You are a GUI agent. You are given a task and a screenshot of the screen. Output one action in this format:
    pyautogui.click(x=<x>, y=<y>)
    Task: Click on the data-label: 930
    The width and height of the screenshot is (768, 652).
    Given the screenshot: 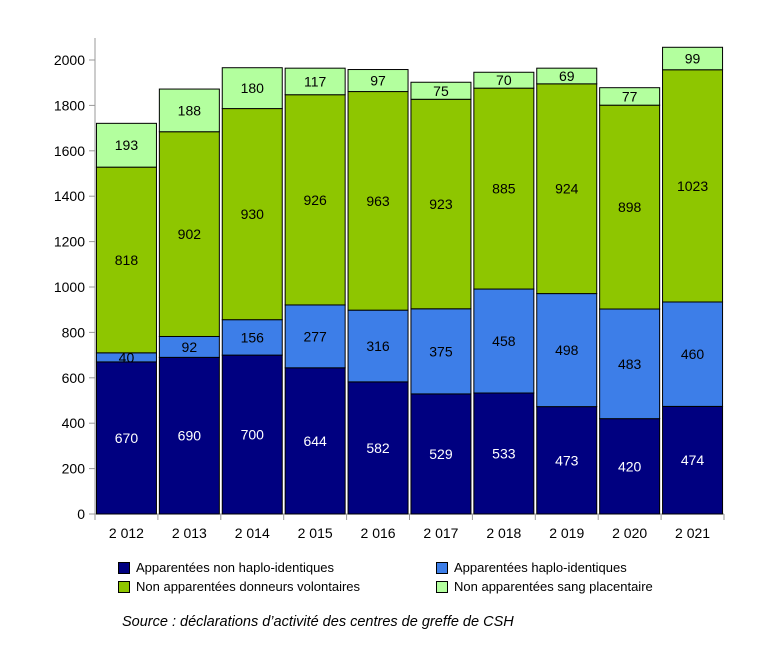 What is the action you would take?
    pyautogui.click(x=253, y=214)
    